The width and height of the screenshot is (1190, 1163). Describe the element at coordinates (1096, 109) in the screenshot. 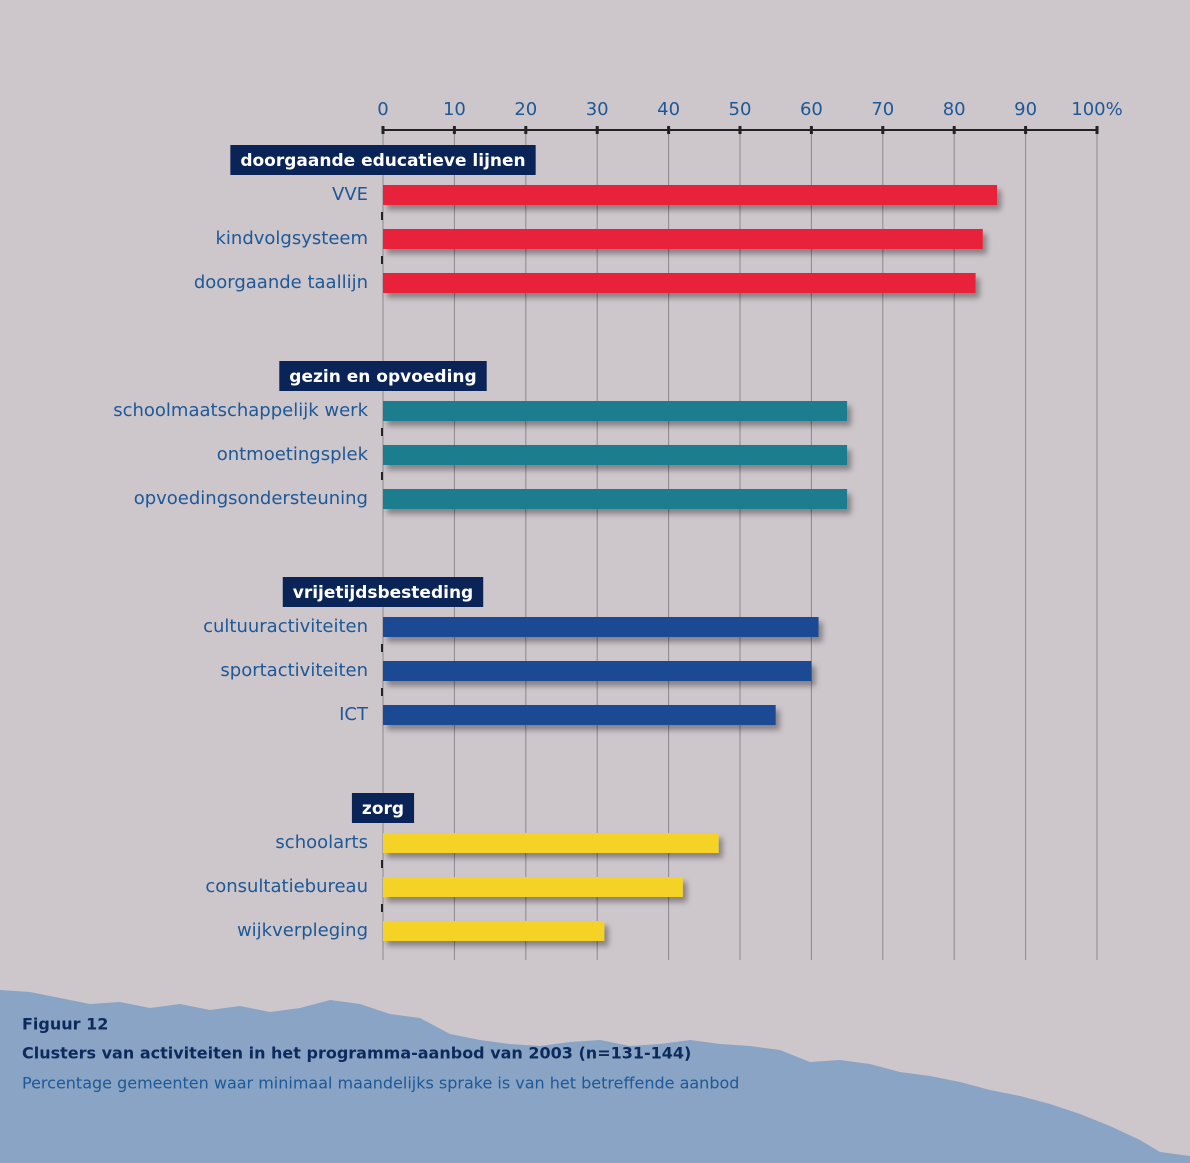

I see `x-tick-label: 100%` at that location.